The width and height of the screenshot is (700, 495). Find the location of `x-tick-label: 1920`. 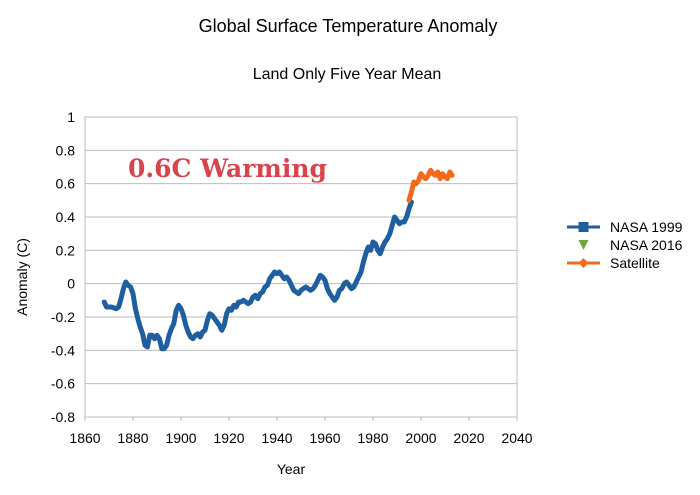

x-tick-label: 1920 is located at coordinates (228, 438).